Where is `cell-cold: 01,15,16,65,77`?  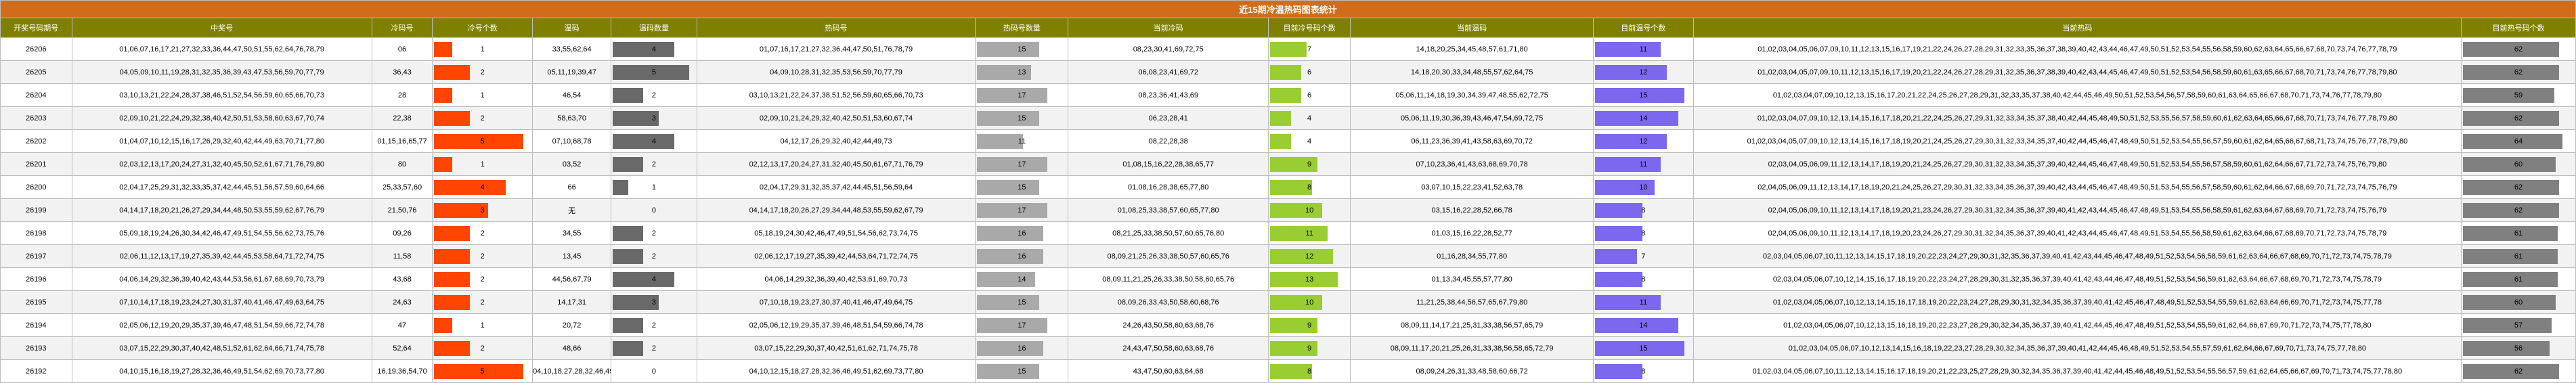 cell-cold: 01,15,16,65,77 is located at coordinates (402, 141).